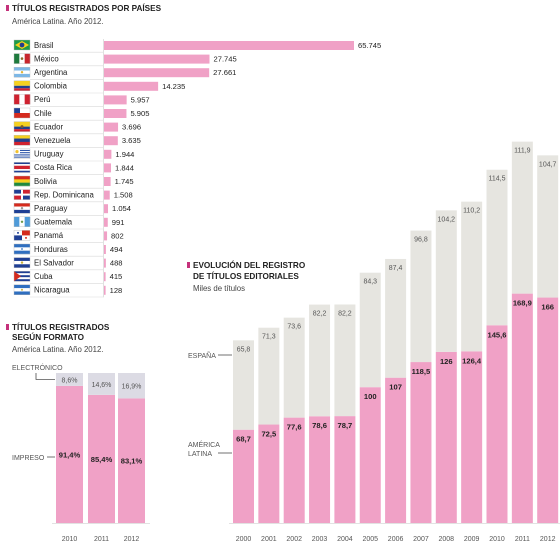 The width and height of the screenshot is (560, 551). I want to click on country-label: Paraguay, so click(50, 208).